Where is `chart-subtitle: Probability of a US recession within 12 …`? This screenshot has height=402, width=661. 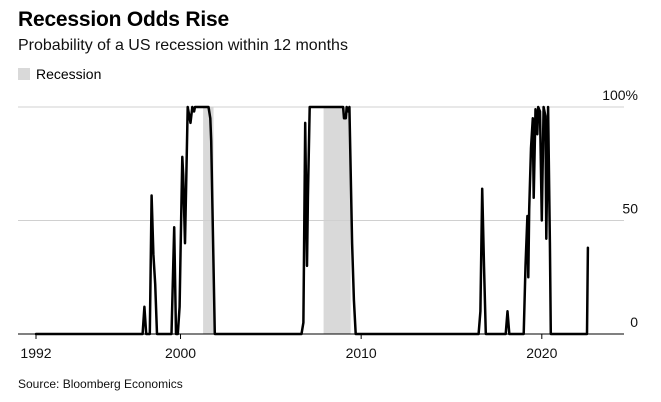 chart-subtitle: Probability of a US recession within 12 … is located at coordinates (183, 45).